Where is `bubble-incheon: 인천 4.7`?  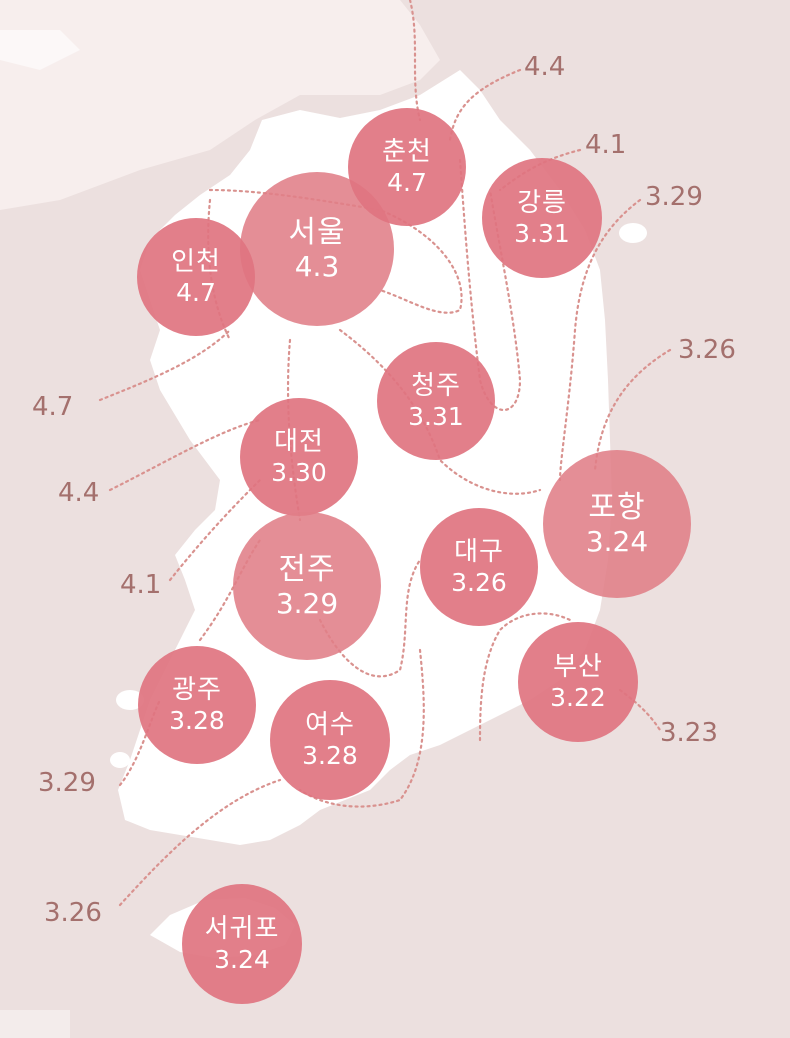
bubble-incheon: 인천 4.7 is located at coordinates (196, 277).